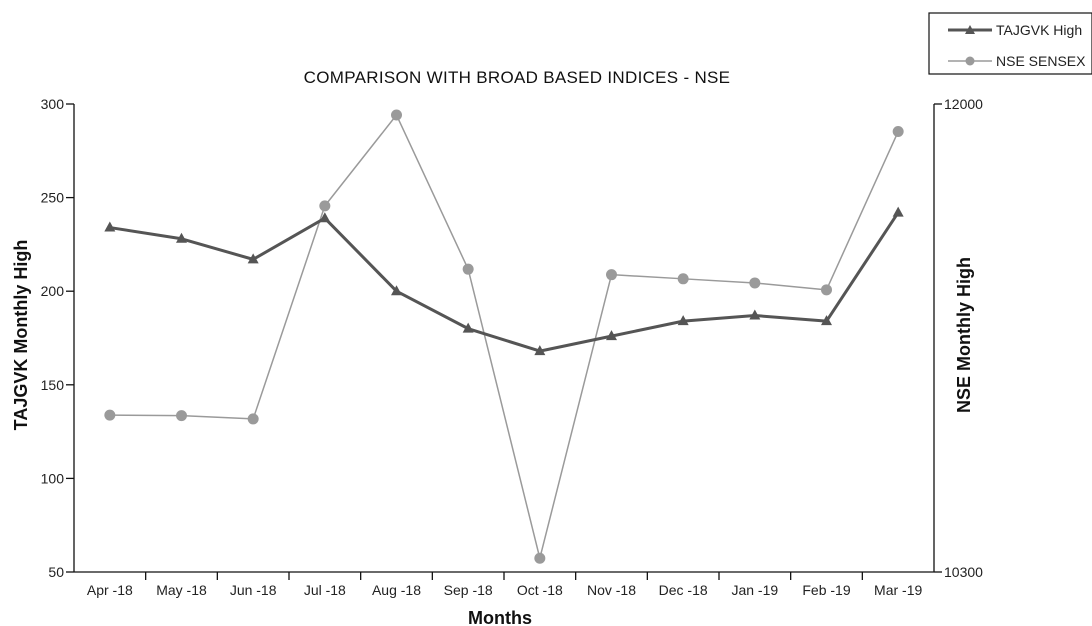 The height and width of the screenshot is (626, 1092). I want to click on legend-box, so click(1010, 43).